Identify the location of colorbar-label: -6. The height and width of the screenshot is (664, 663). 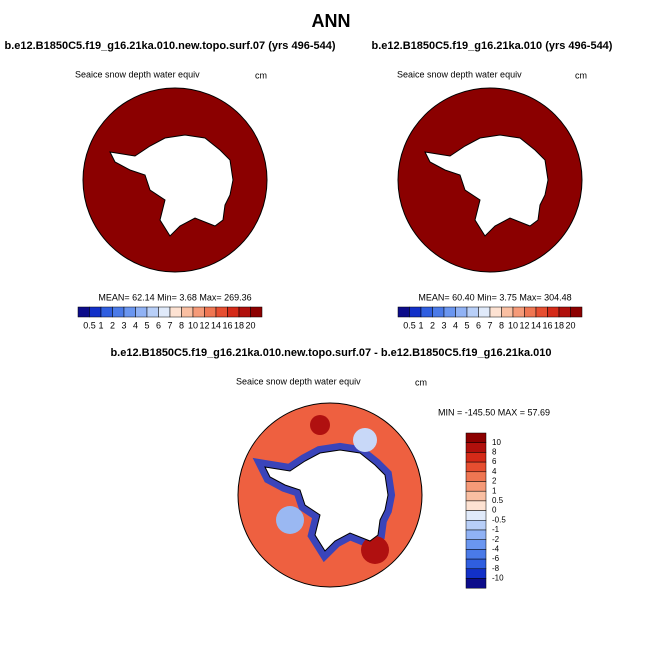
(496, 558).